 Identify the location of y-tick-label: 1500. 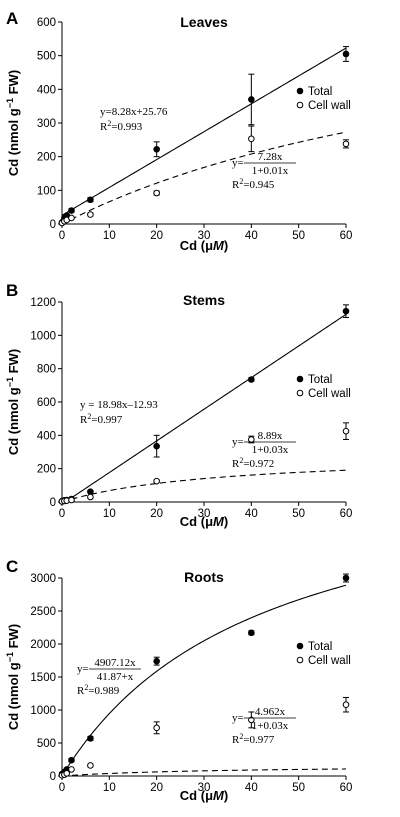
(43, 678).